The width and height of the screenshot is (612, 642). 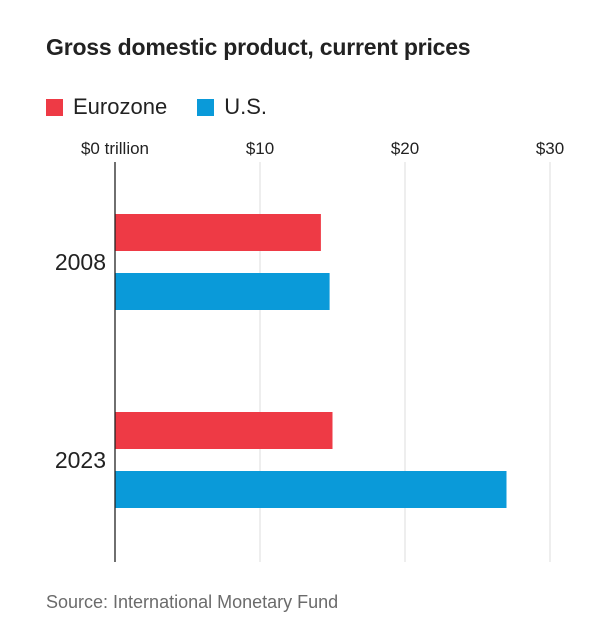 What do you see at coordinates (222, 291) in the screenshot?
I see `bar-us-2008` at bounding box center [222, 291].